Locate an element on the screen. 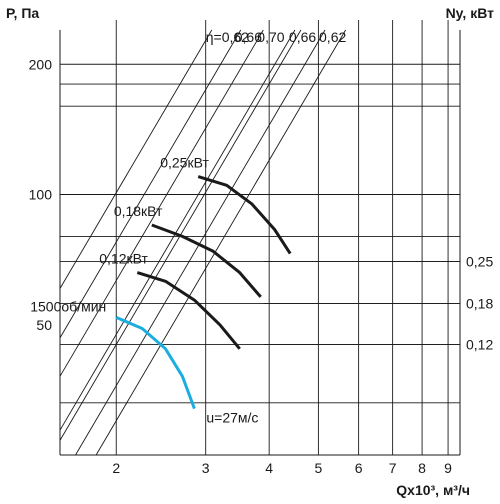 The height and width of the screenshot is (504, 500). y-tick-label: 50 is located at coordinates (44, 325).